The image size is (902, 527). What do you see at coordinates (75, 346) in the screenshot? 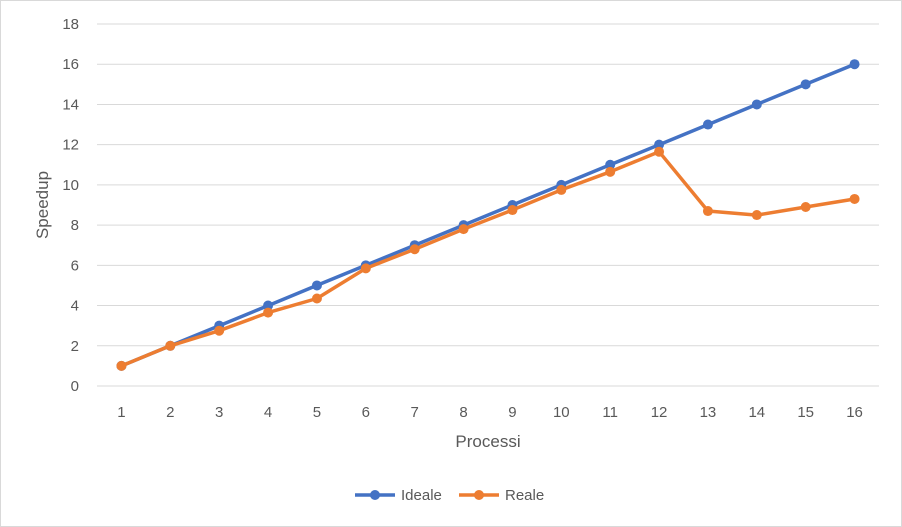
I see `y-tick-label: 2` at bounding box center [75, 346].